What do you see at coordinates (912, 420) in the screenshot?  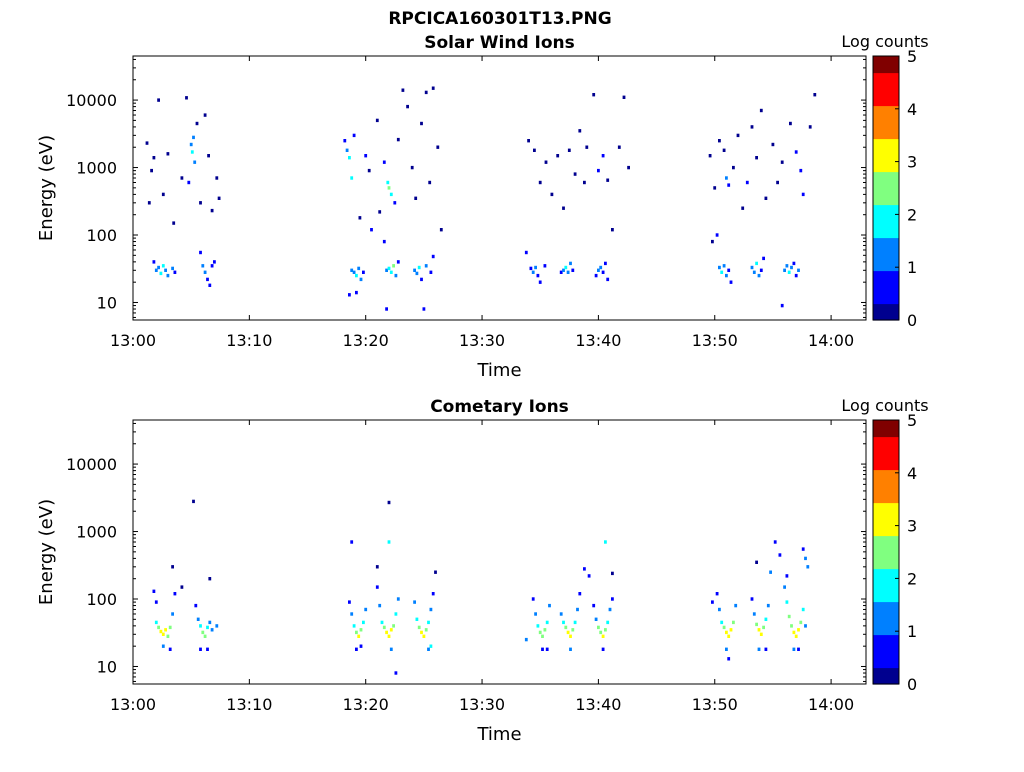 I see `colorbar-tick-label: 5` at bounding box center [912, 420].